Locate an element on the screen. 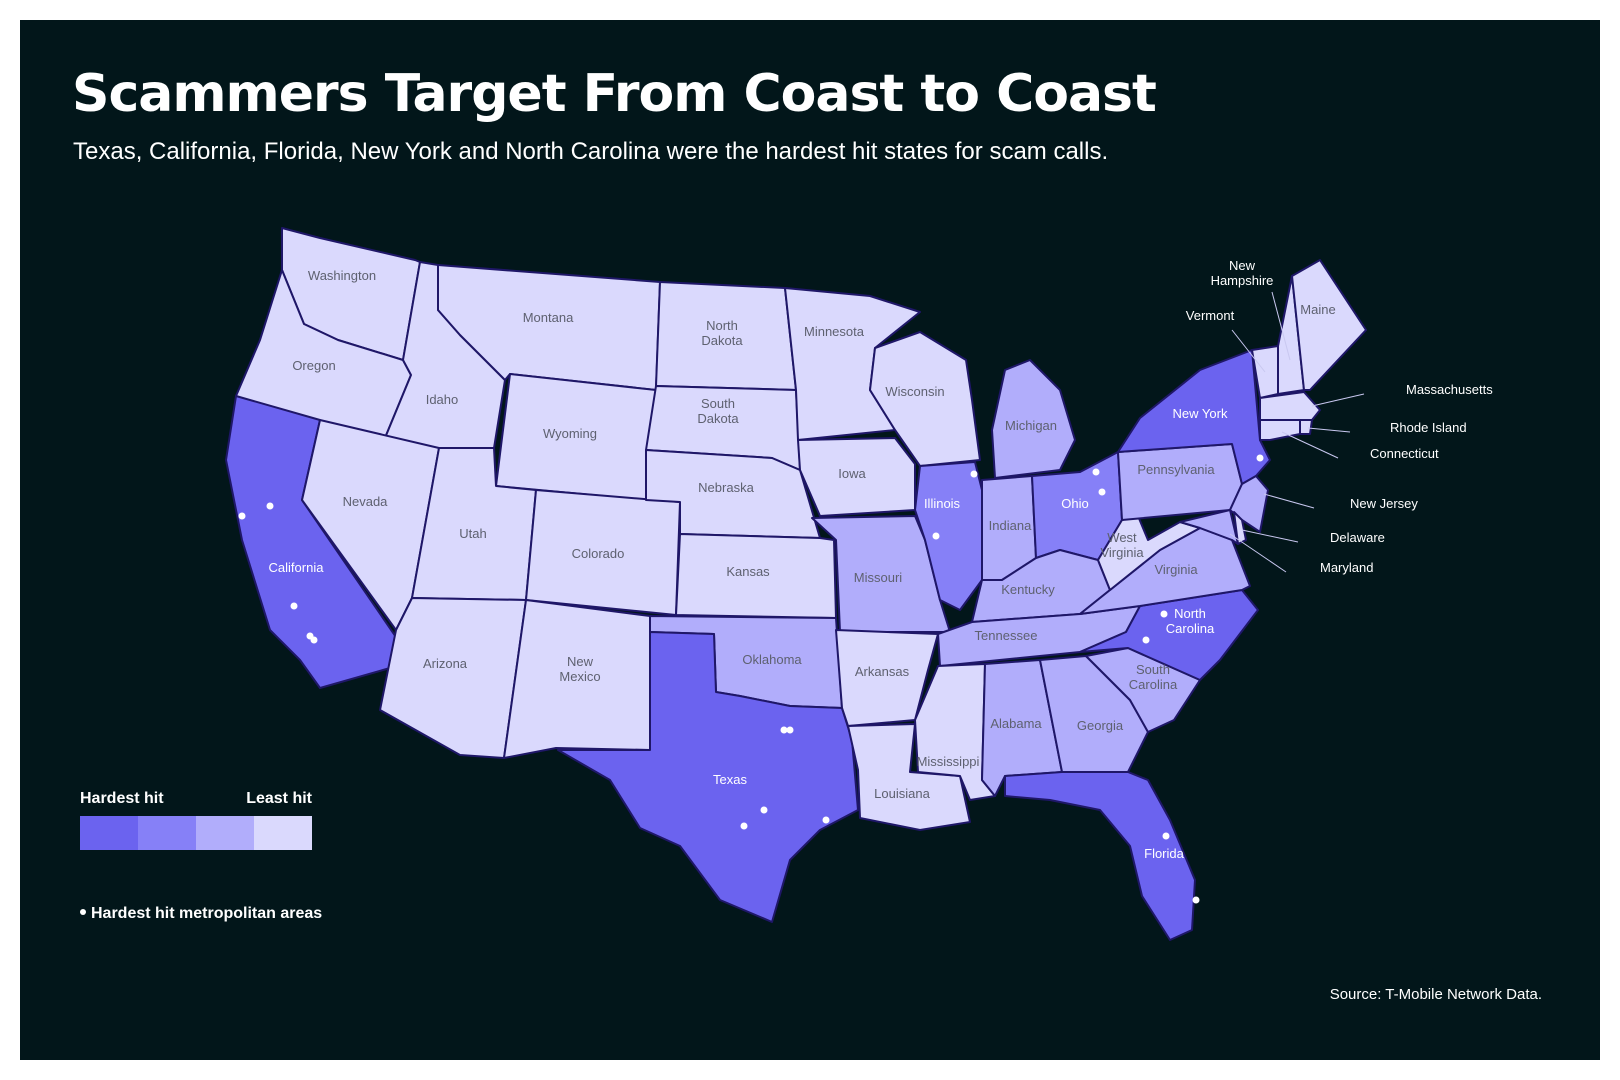 The height and width of the screenshot is (1080, 1620). state-label-tx: Texas is located at coordinates (730, 779).